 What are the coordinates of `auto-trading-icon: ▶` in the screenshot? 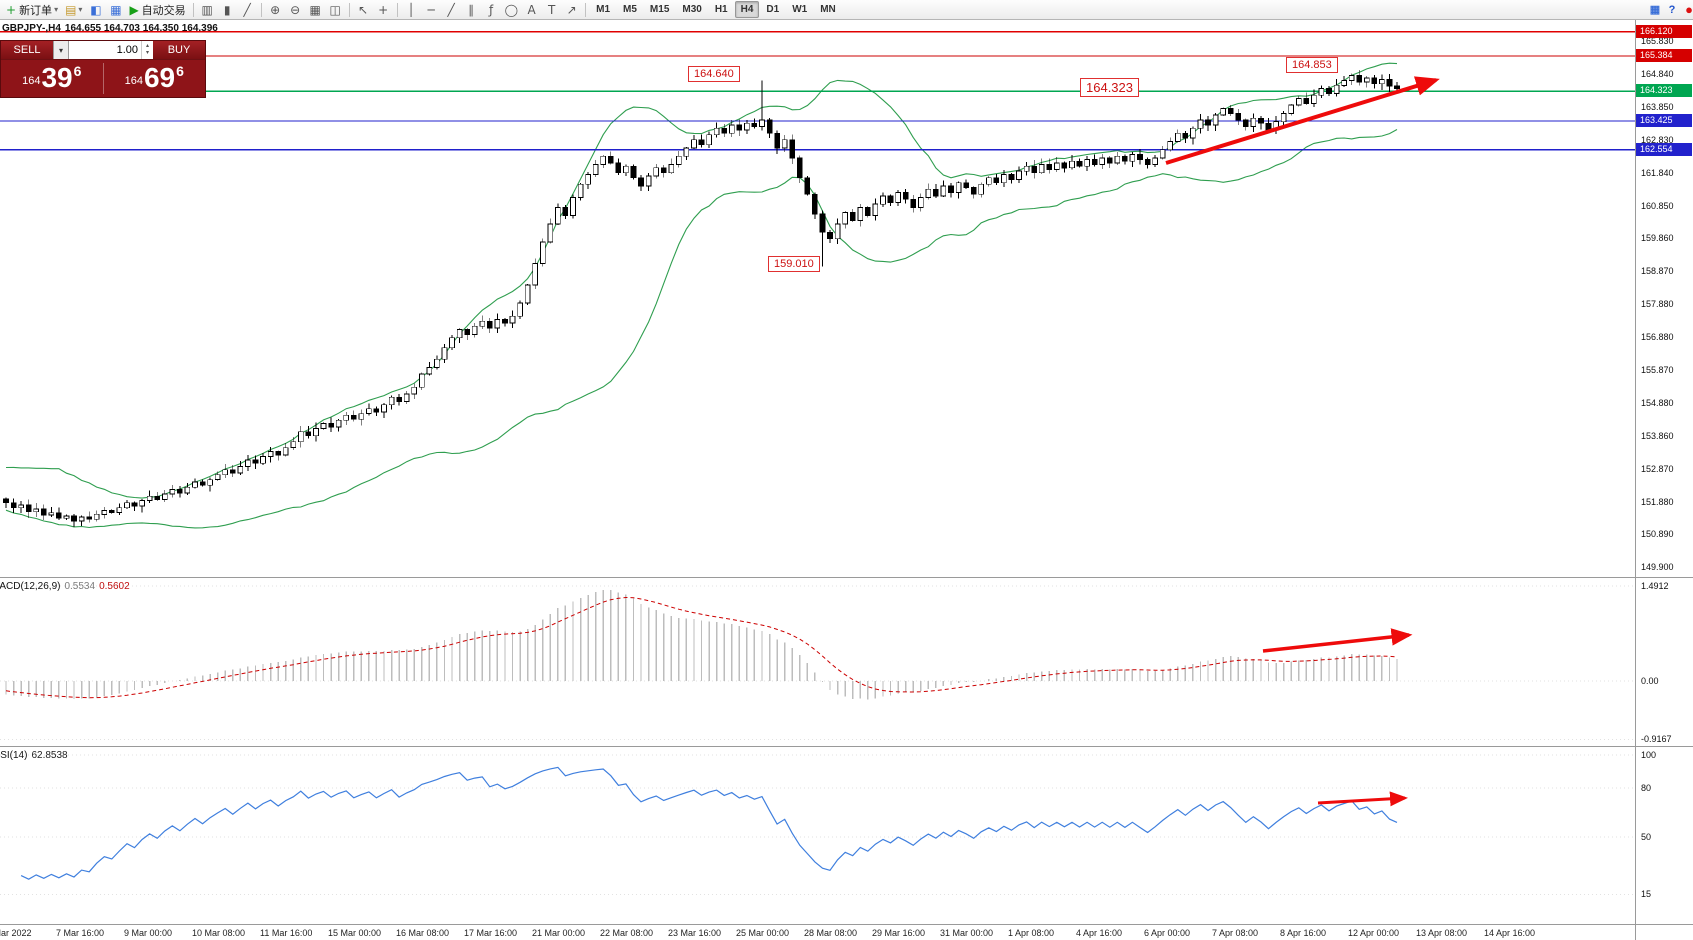 It's located at (134, 9).